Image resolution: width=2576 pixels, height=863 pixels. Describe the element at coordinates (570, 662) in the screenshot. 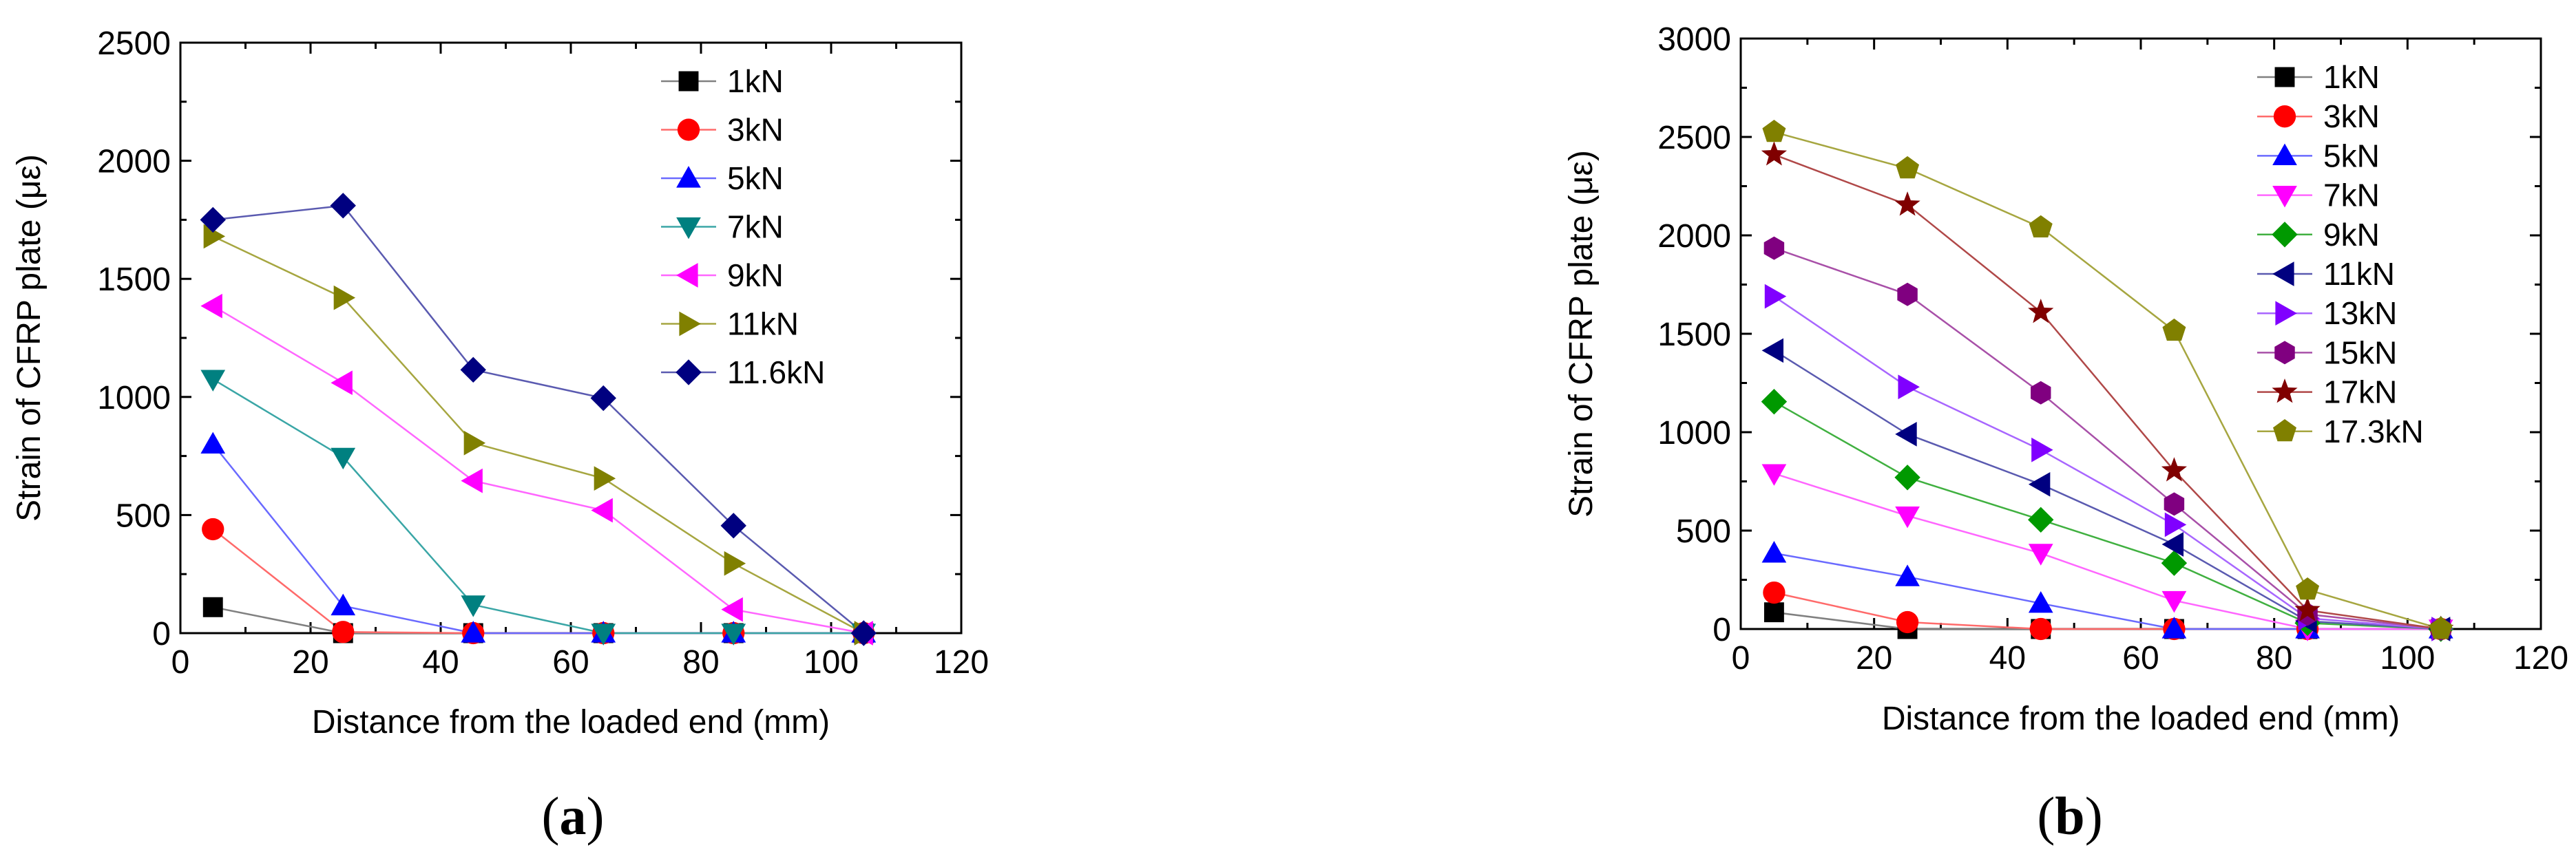

I see `panel-a-x-tick-label: 60` at that location.